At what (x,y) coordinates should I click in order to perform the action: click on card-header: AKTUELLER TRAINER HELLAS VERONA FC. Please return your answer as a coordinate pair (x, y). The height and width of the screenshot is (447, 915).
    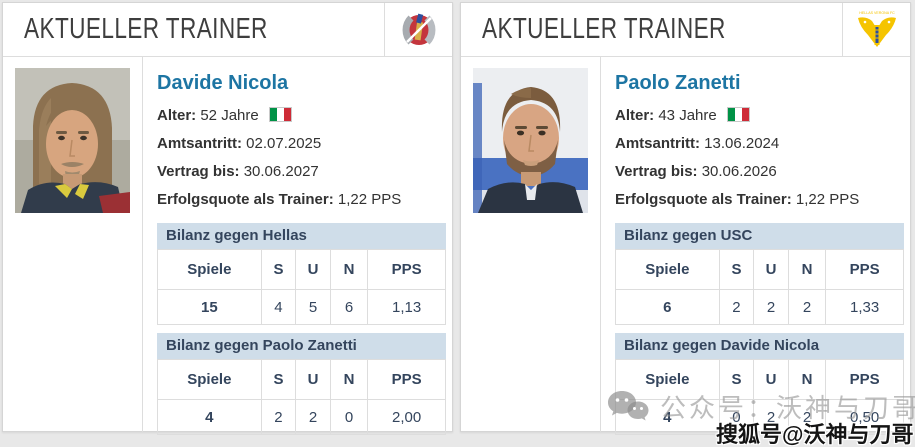
    Looking at the image, I should click on (685, 30).